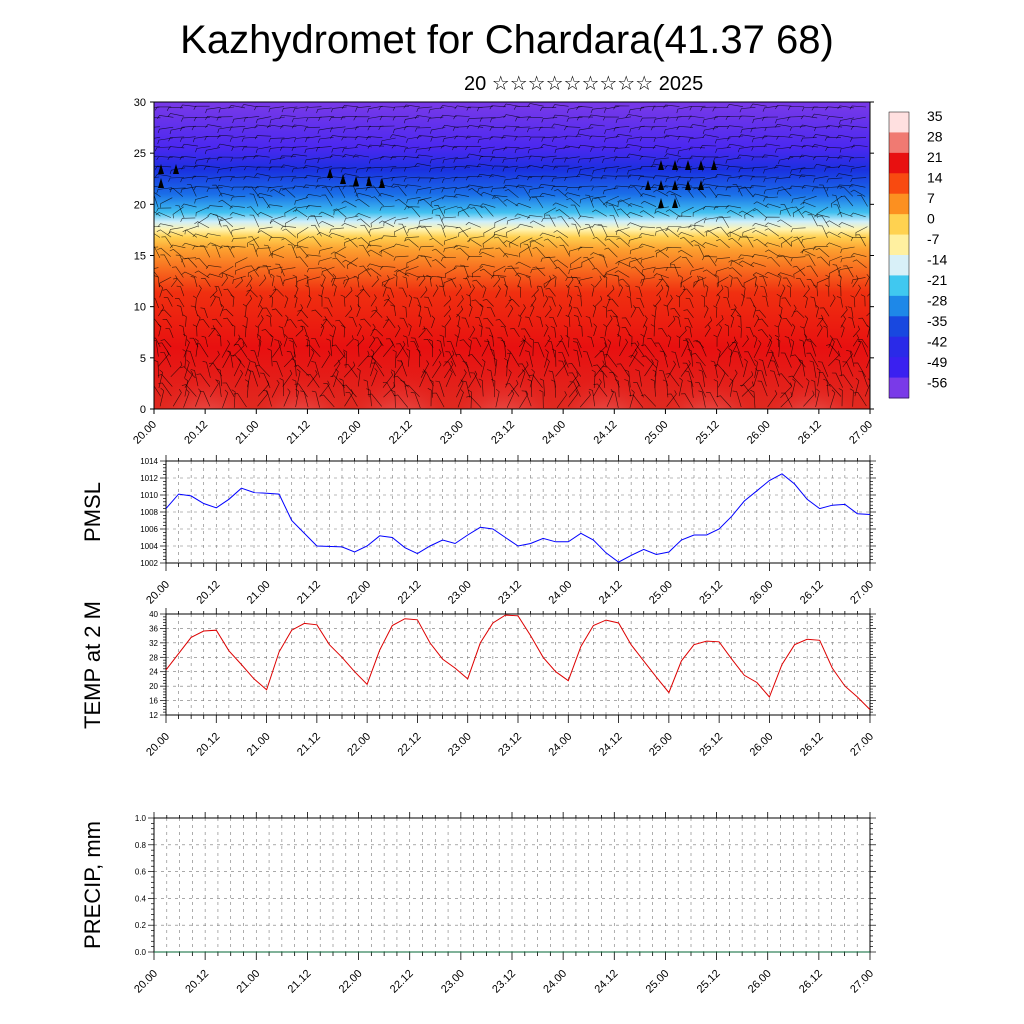 The height and width of the screenshot is (1024, 1024). I want to click on chart-subtitle: 20 ☆☆☆☆☆☆☆☆☆ 2025, so click(584, 84).